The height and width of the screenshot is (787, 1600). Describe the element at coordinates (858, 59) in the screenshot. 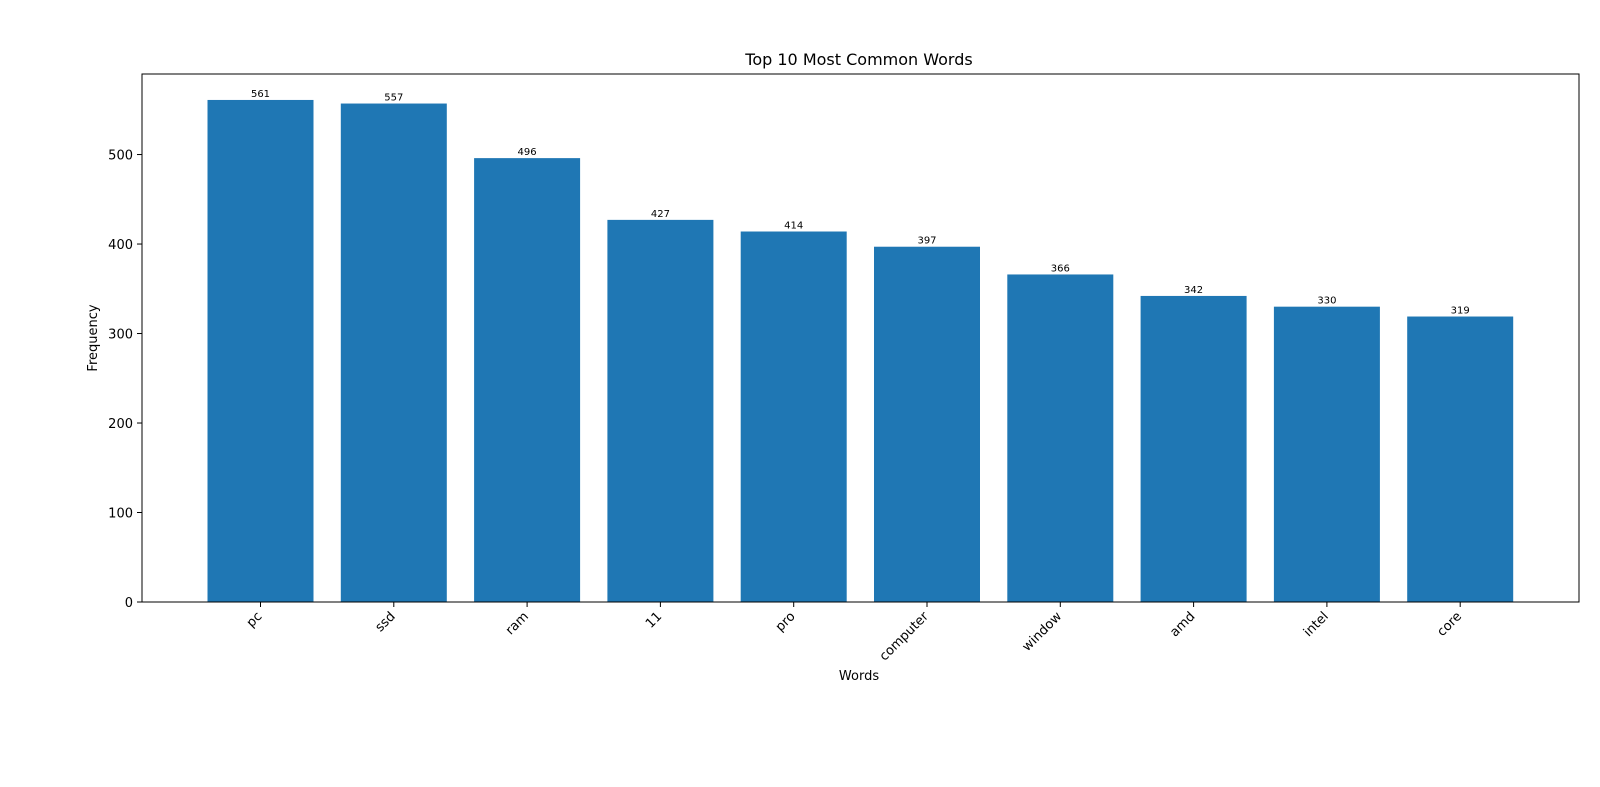

I see `chart-title: Top 10 Most Common Words` at that location.